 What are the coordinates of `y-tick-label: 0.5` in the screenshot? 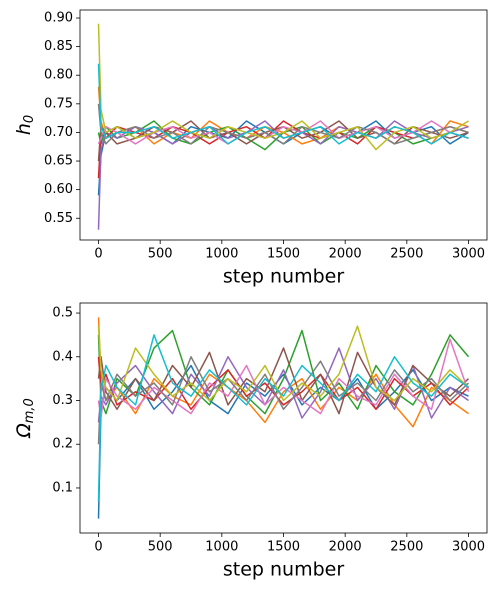 It's located at (62, 313).